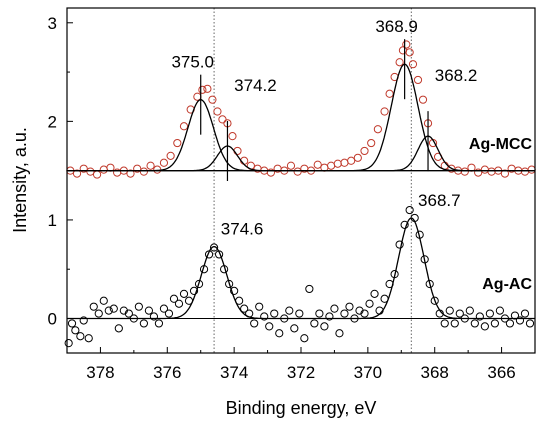 Image resolution: width=550 pixels, height=426 pixels. Describe the element at coordinates (192, 62) in the screenshot. I see `peak-label: 375.0` at that location.